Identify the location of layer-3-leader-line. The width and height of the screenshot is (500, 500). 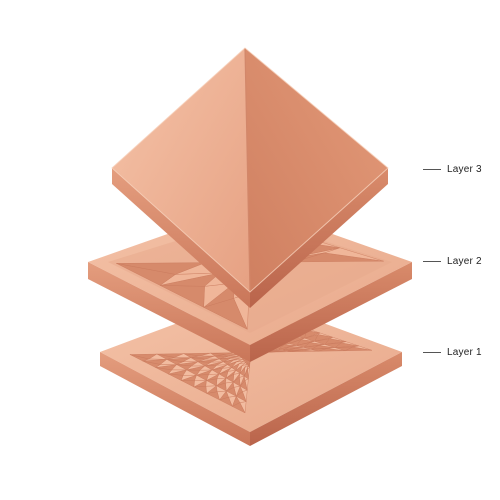
(432, 169).